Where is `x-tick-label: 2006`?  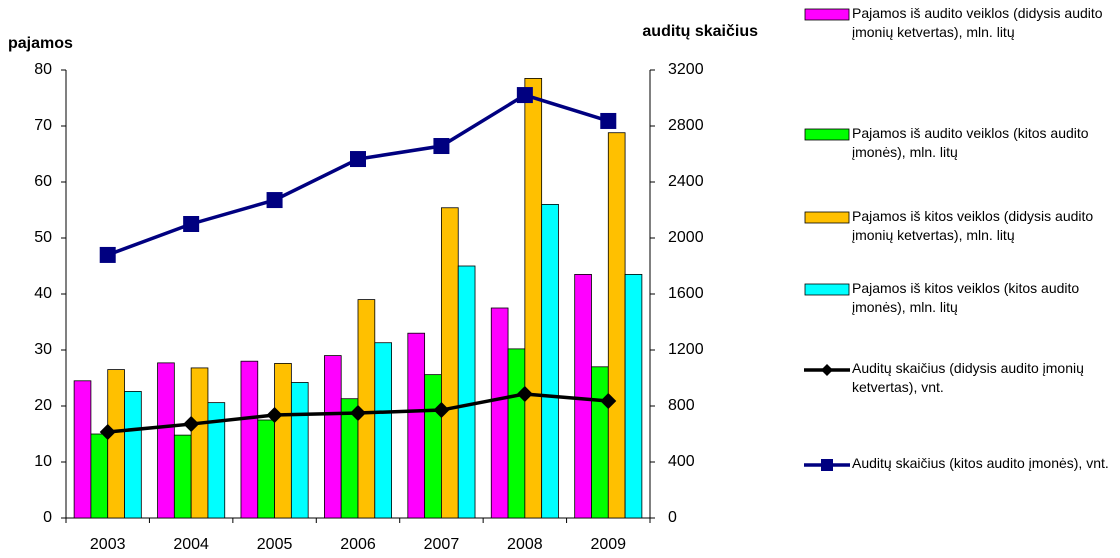 x-tick-label: 2006 is located at coordinates (358, 544).